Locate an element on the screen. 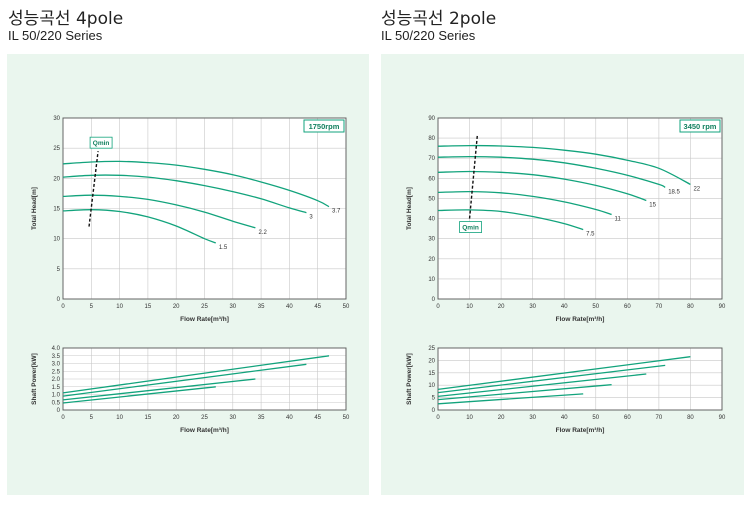 This screenshot has width=746, height=516. panel-4pole-series-name: IL 50/220 Series is located at coordinates (55, 35).